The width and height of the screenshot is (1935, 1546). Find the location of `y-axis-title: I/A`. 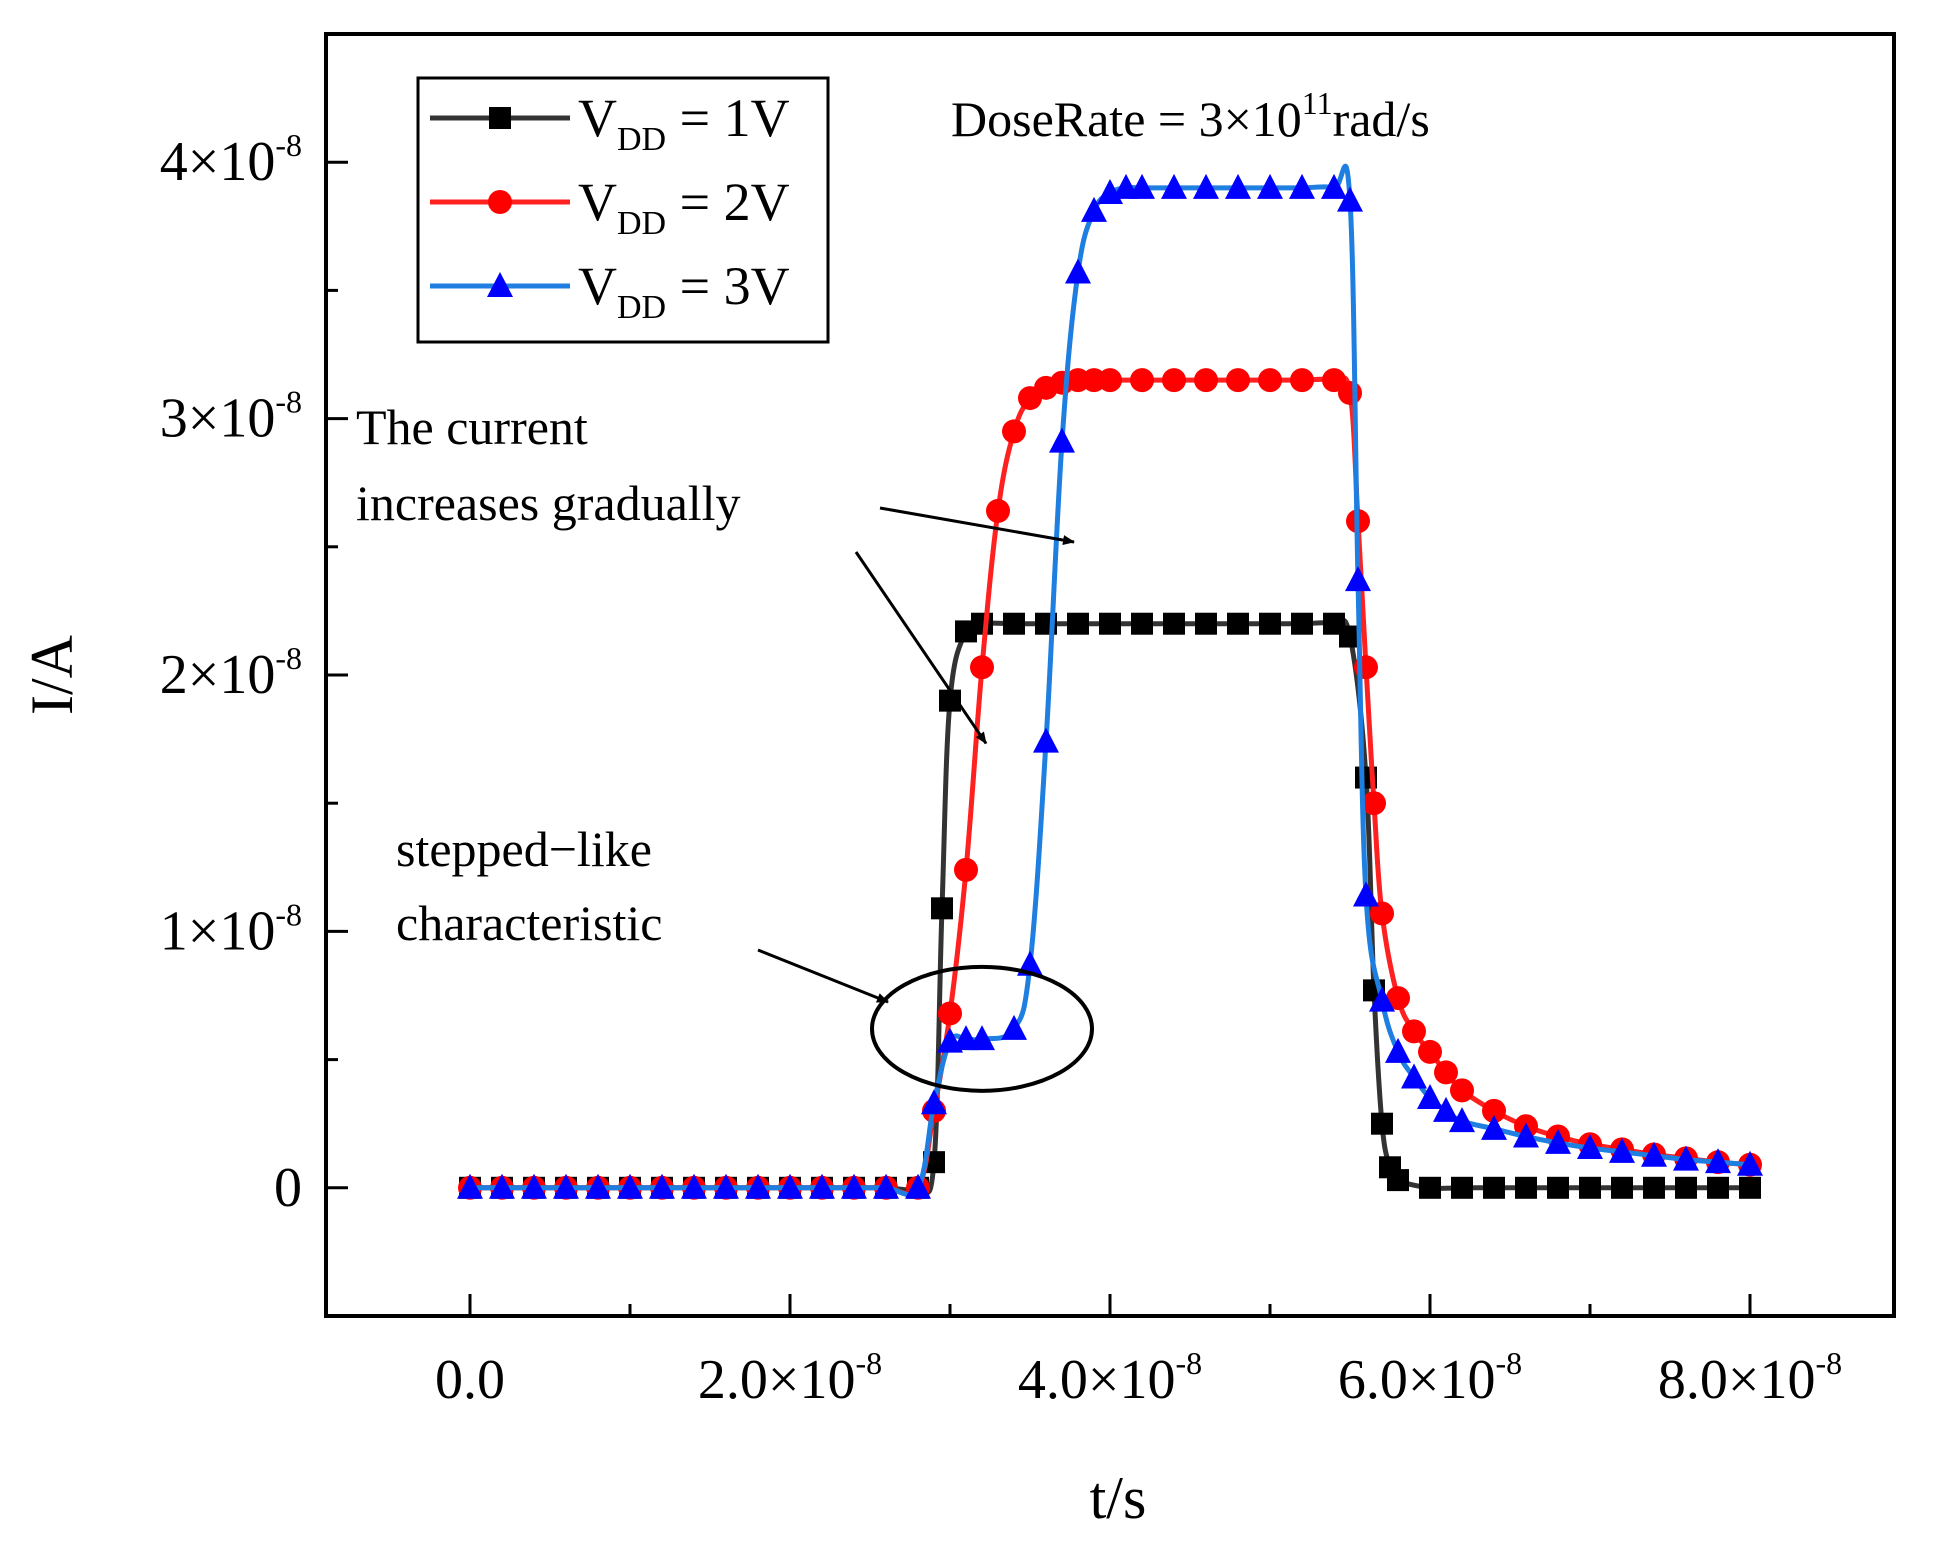

y-axis-title: I/A is located at coordinates (52, 675).